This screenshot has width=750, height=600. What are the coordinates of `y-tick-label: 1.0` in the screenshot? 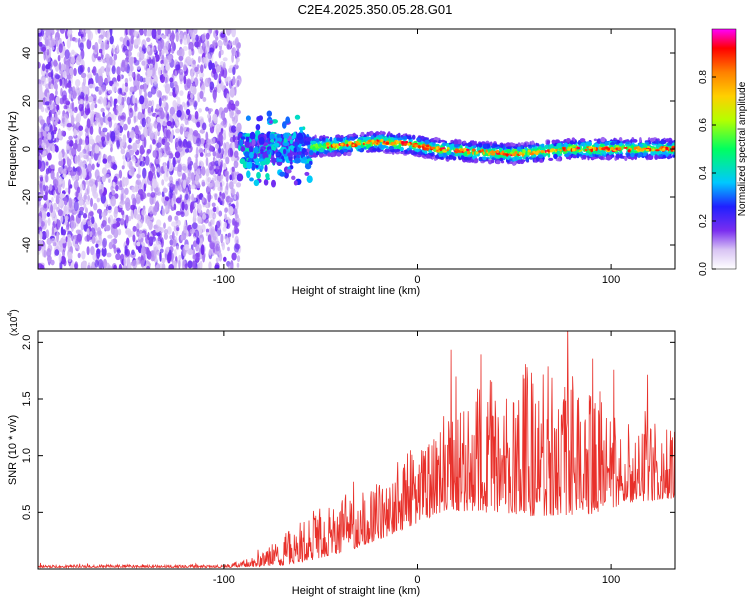 It's located at (27, 455).